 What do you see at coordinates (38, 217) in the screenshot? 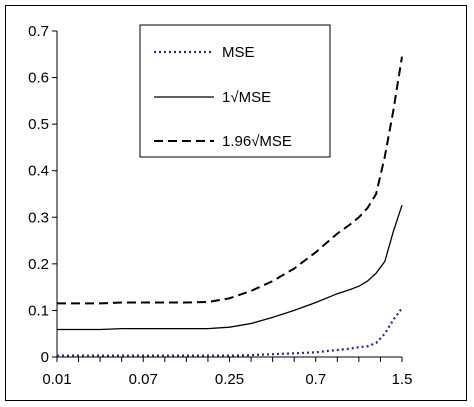
I see `y-tick-label: 0.3` at bounding box center [38, 217].